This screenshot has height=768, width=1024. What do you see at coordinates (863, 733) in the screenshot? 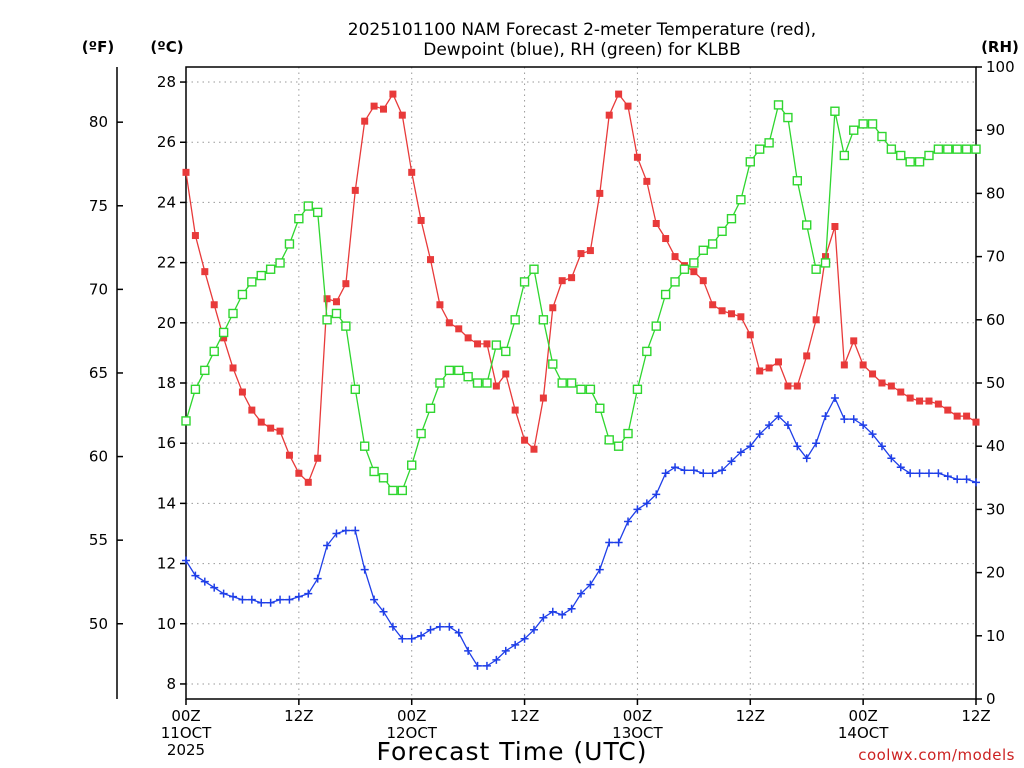
I see `time-tick-label: 14OCT` at bounding box center [863, 733].